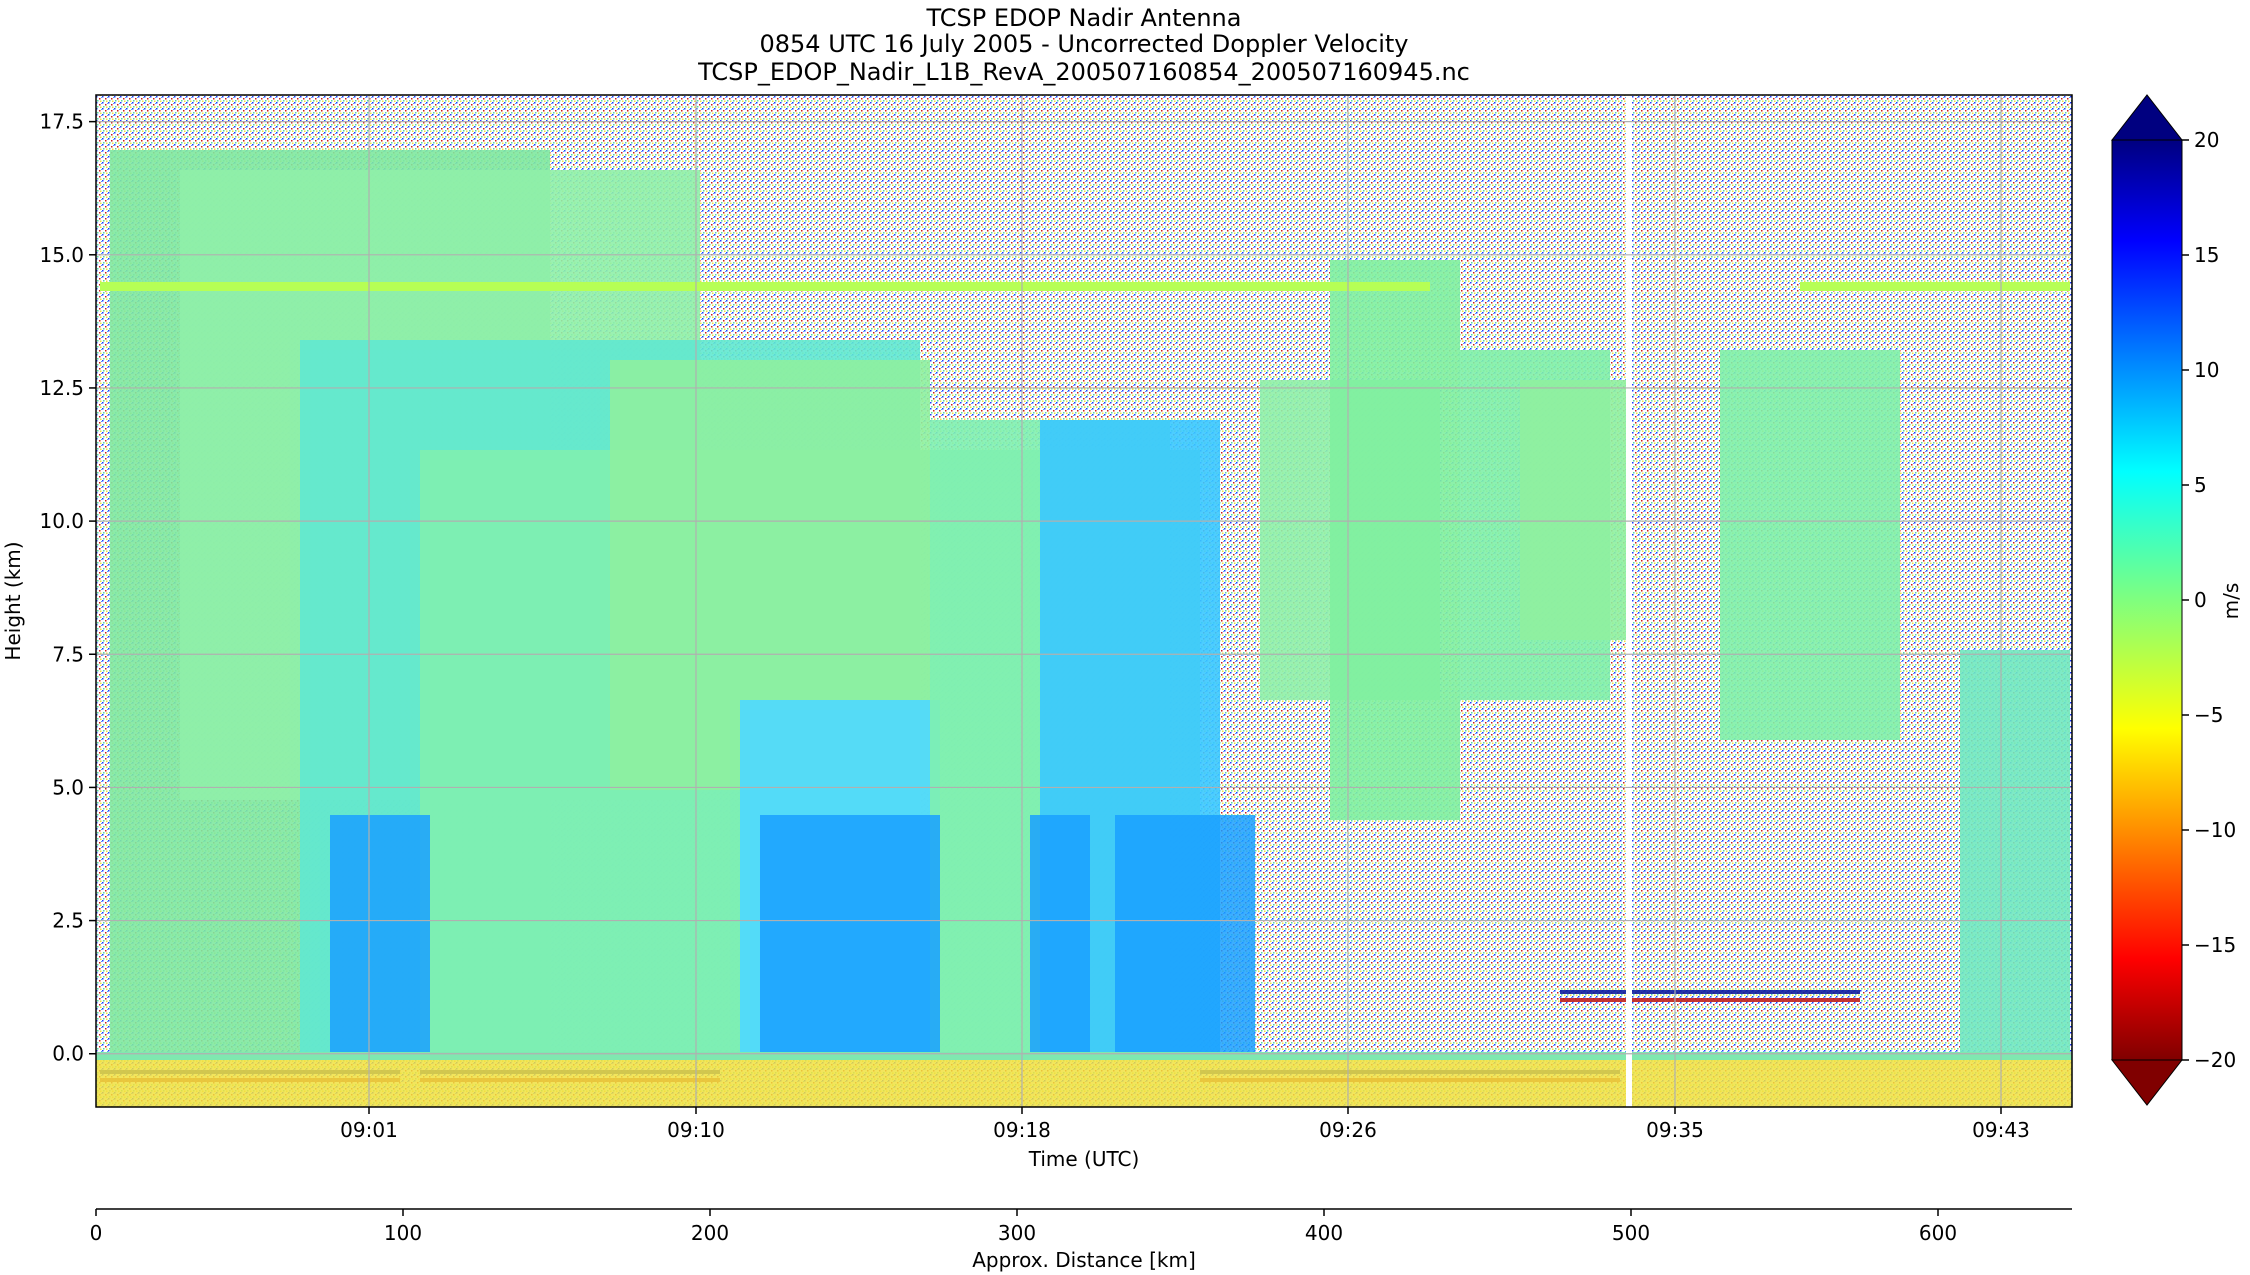 The image size is (2250, 1275). Describe the element at coordinates (765, 286) in the screenshot. I see `upper-bright-line` at that location.